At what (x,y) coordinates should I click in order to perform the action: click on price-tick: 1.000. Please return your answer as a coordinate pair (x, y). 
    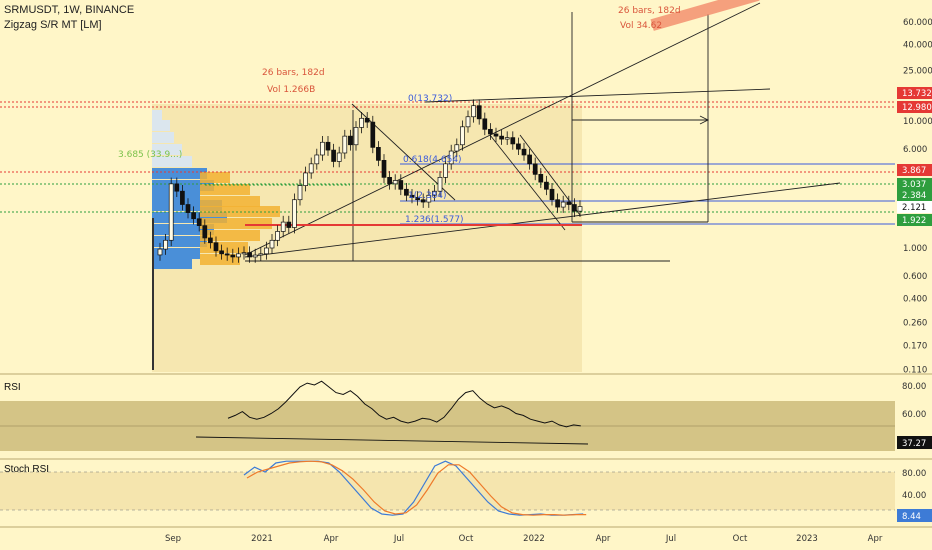
    Looking at the image, I should click on (915, 249).